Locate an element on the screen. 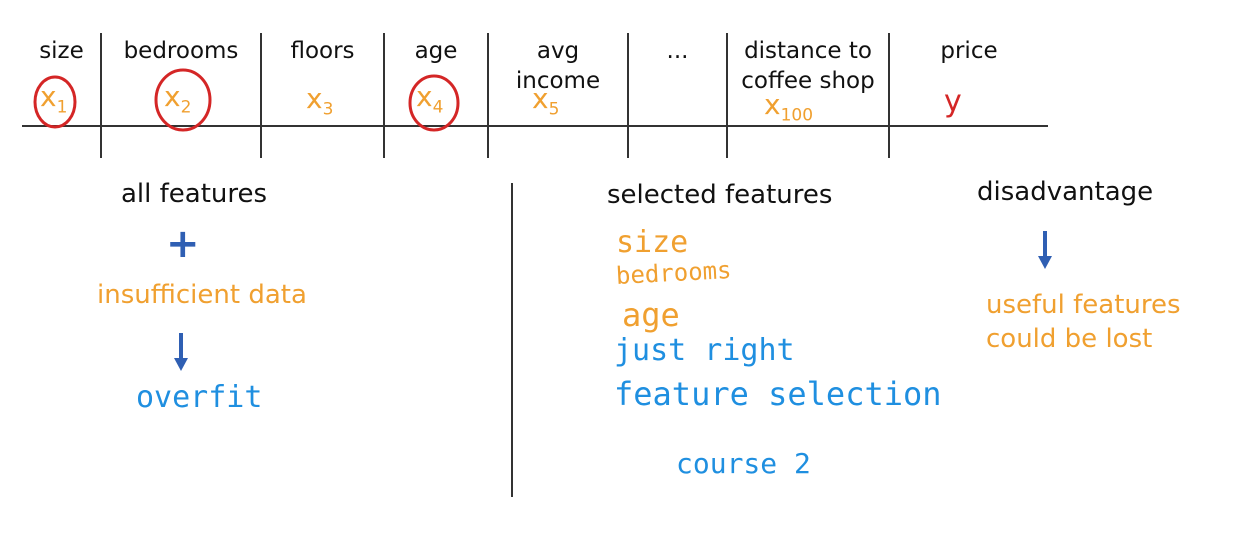 Image resolution: width=1235 pixels, height=538 pixels. header-price: price is located at coordinates (969, 51).